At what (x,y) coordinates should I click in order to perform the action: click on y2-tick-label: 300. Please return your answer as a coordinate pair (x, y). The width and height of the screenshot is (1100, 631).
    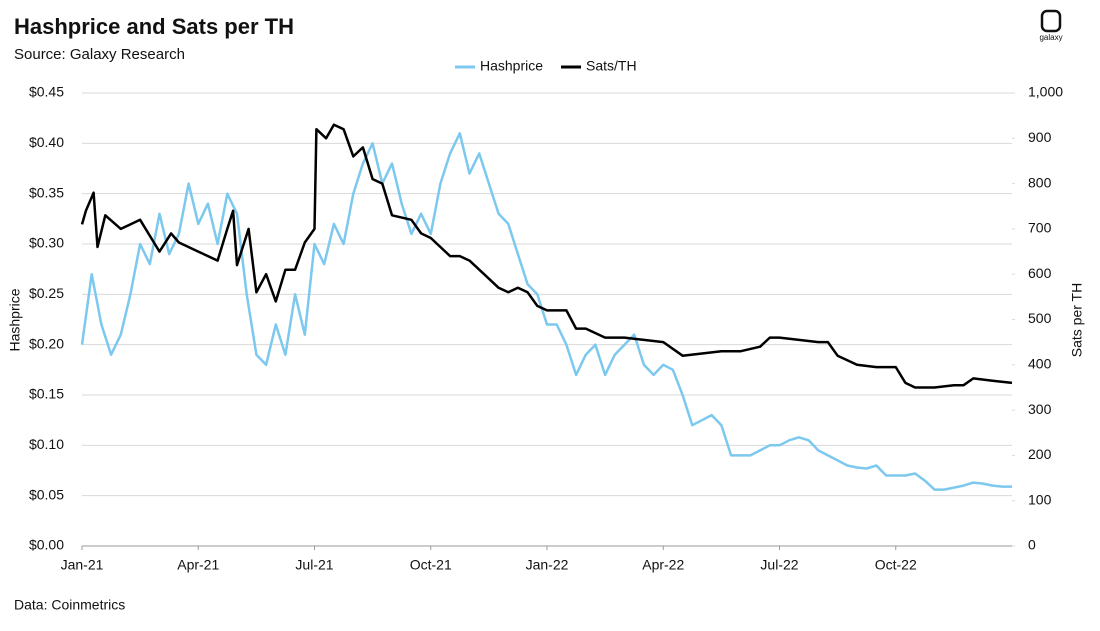
    Looking at the image, I should click on (1040, 409).